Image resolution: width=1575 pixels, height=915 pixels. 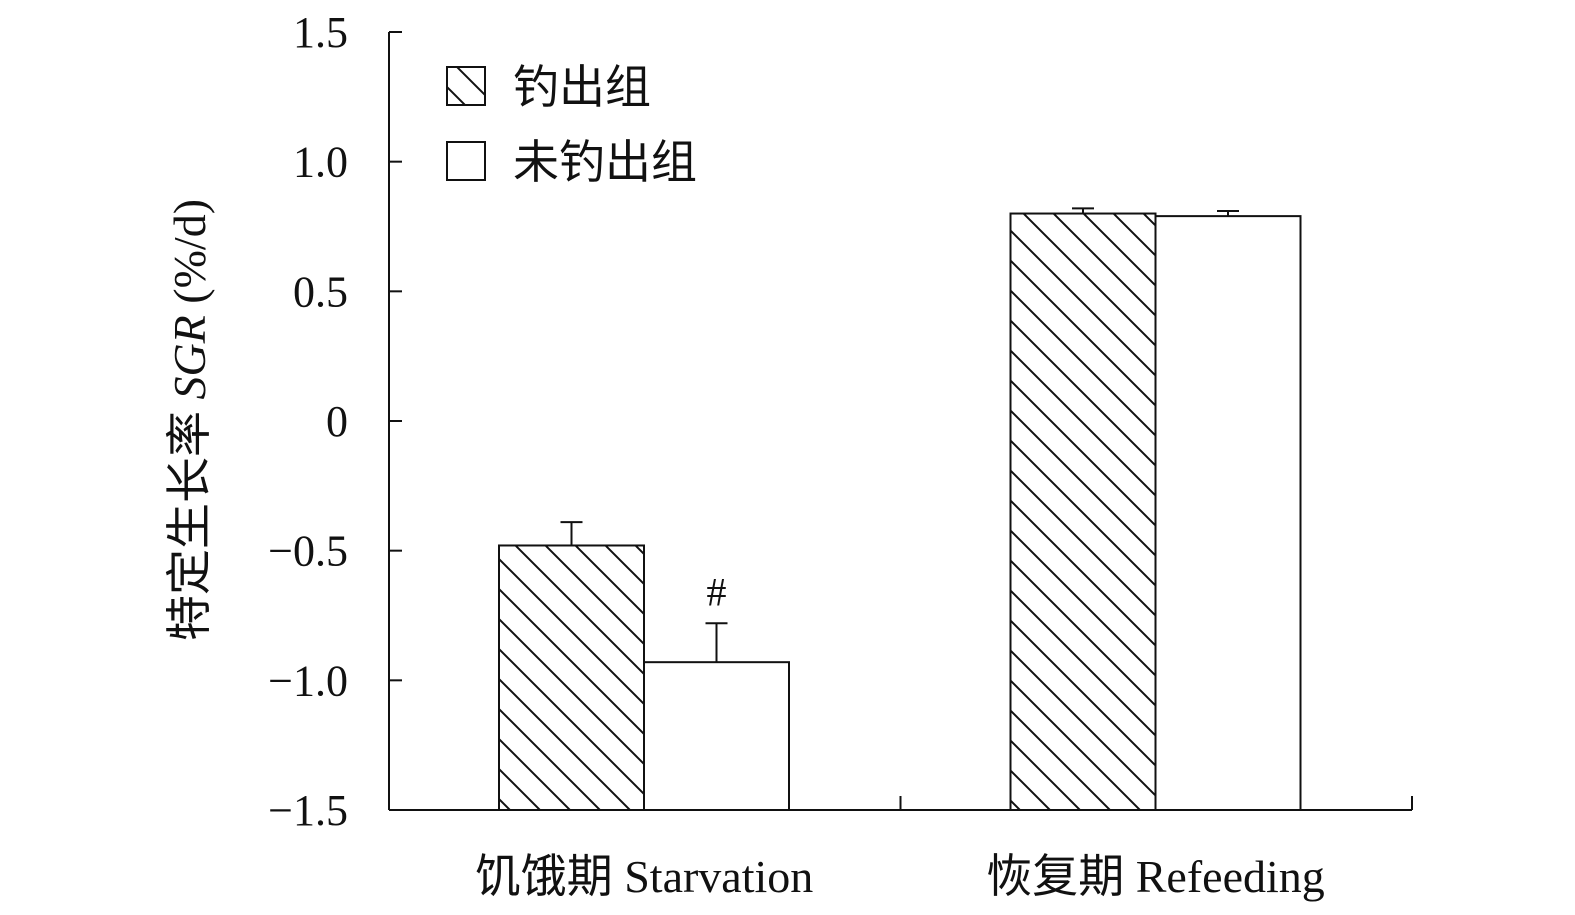 I want to click on legend-label: 未钓出组, so click(x=605, y=162).